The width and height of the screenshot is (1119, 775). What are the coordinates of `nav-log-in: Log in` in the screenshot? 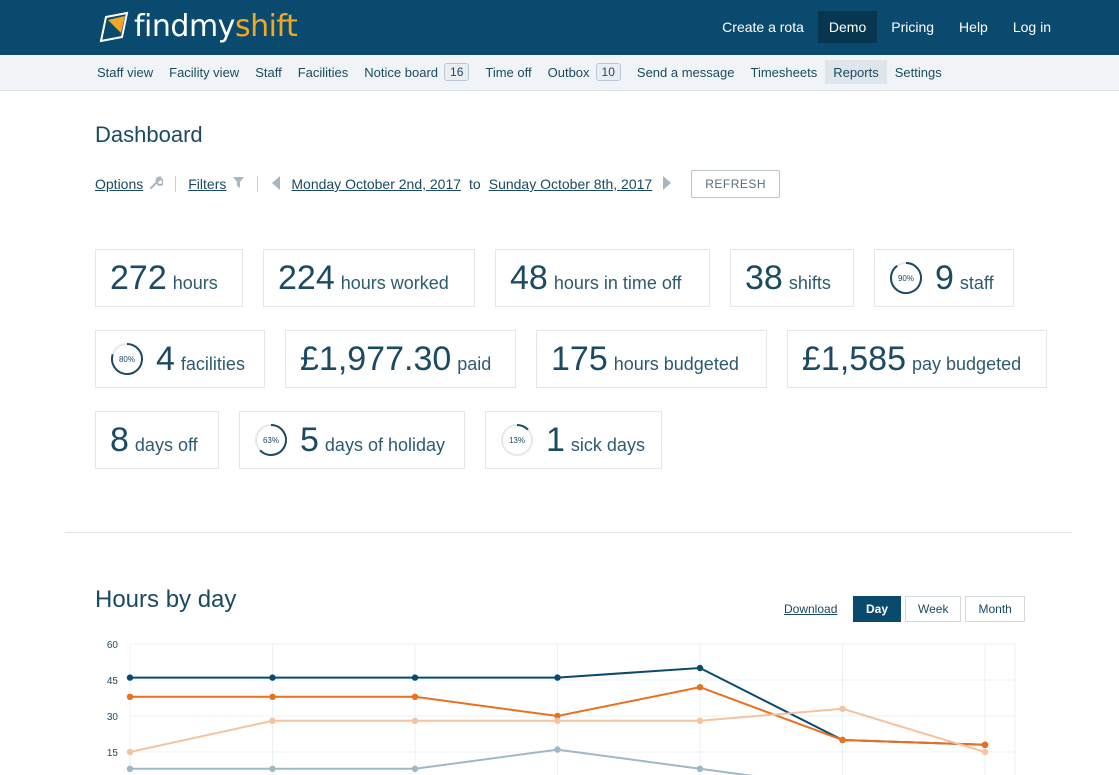 It's located at (1031, 27).